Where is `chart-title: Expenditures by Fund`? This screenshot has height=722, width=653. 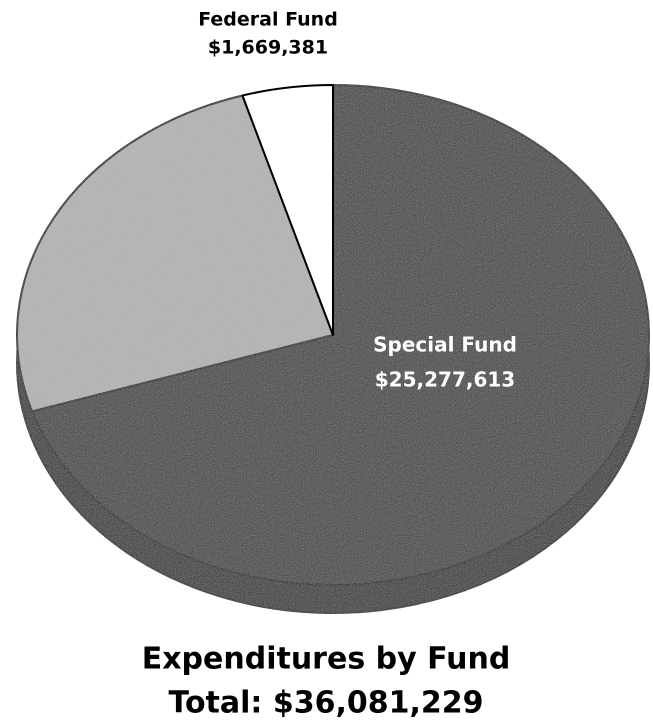
chart-title: Expenditures by Fund is located at coordinates (326, 659).